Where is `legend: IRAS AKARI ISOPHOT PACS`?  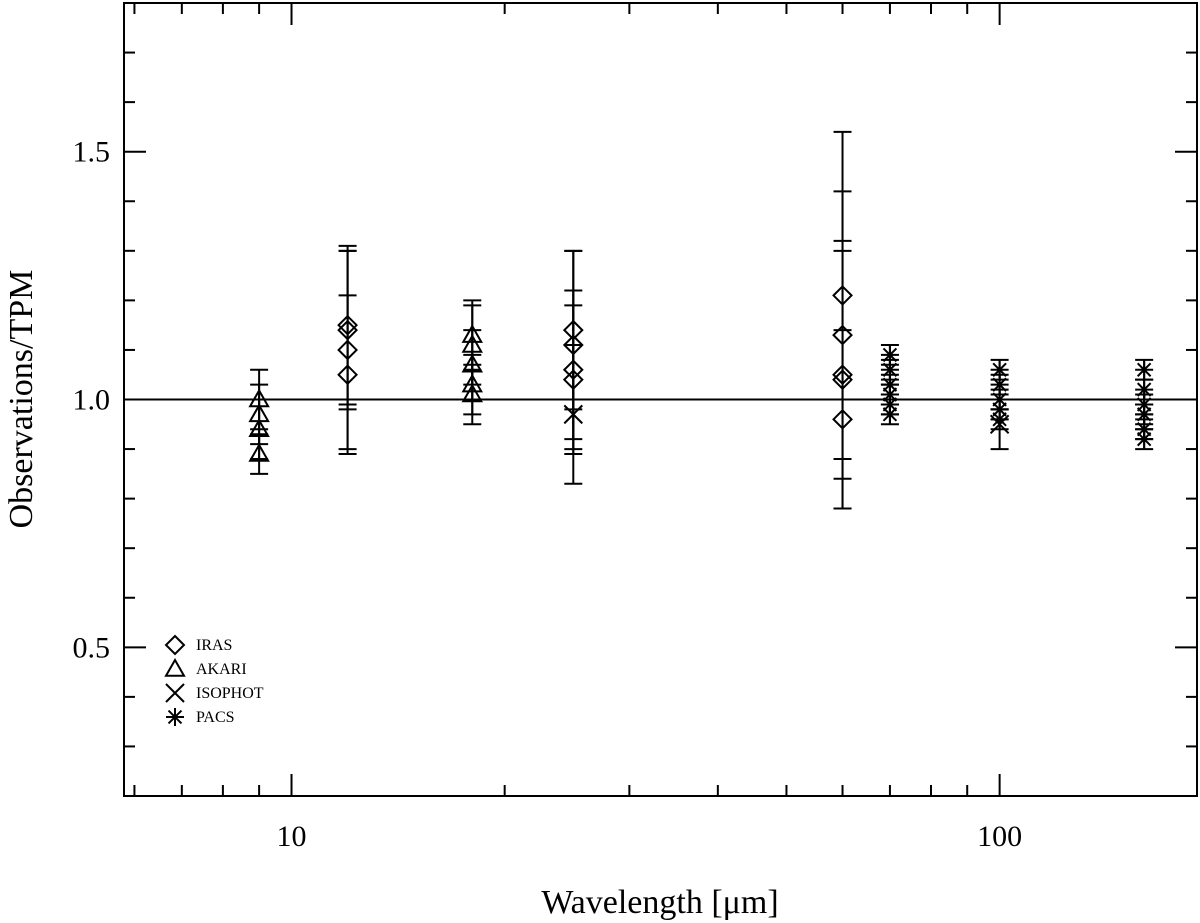
legend: IRAS AKARI ISOPHOT PACS is located at coordinates (214, 680).